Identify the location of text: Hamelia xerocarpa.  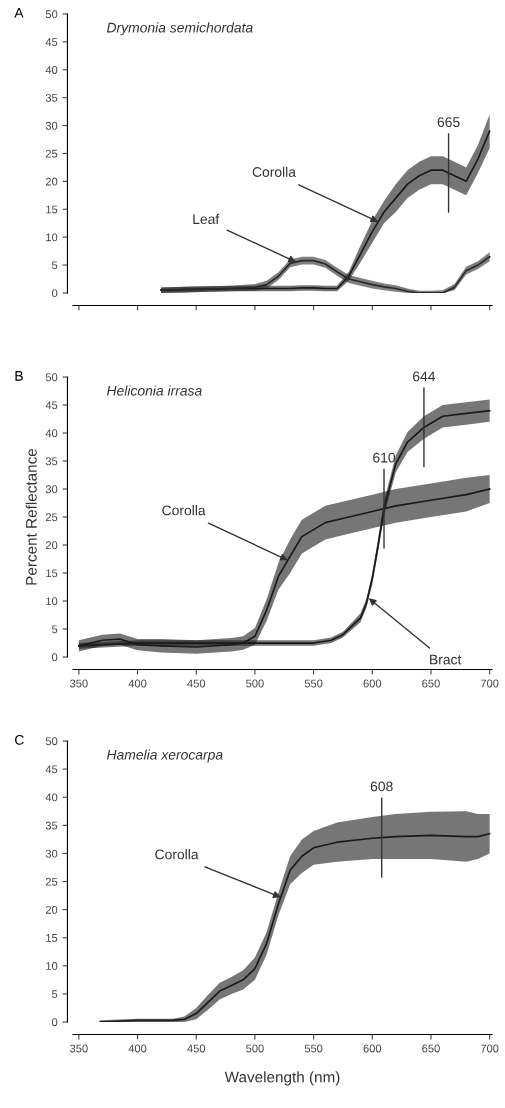
(164, 756).